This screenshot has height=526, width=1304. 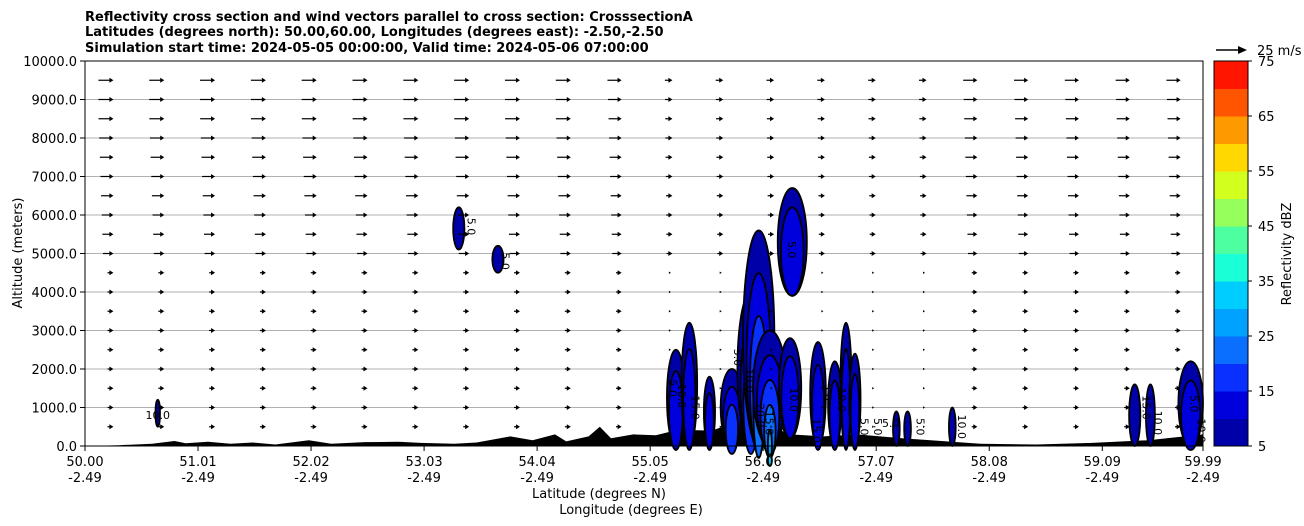 What do you see at coordinates (1231, 253) in the screenshot?
I see `colorbar-frame` at bounding box center [1231, 253].